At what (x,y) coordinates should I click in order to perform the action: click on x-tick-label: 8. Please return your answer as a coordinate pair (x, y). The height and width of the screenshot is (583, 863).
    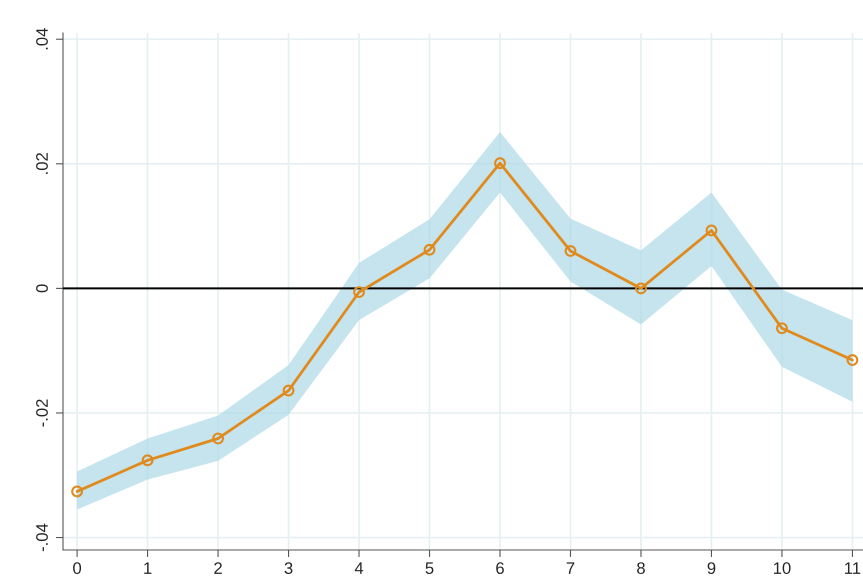
    Looking at the image, I should click on (641, 568).